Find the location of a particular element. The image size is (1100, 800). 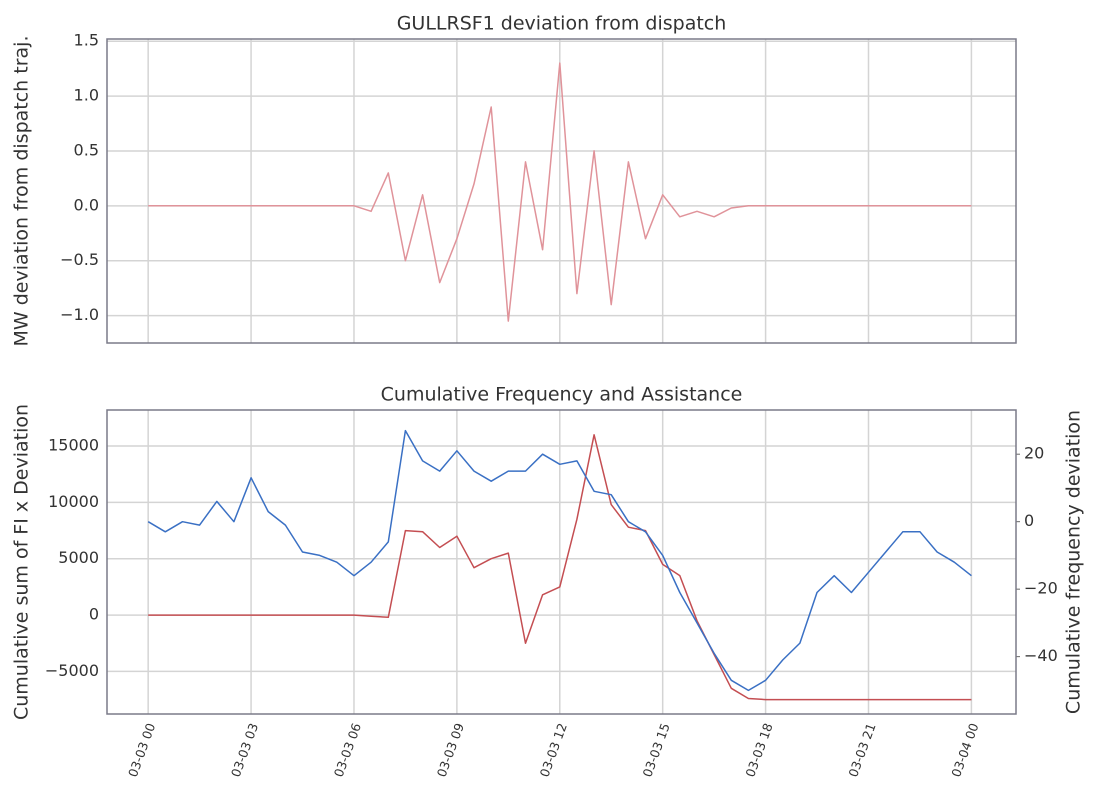

chart-title: Cumulative Frequency and Assistance is located at coordinates (562, 395).